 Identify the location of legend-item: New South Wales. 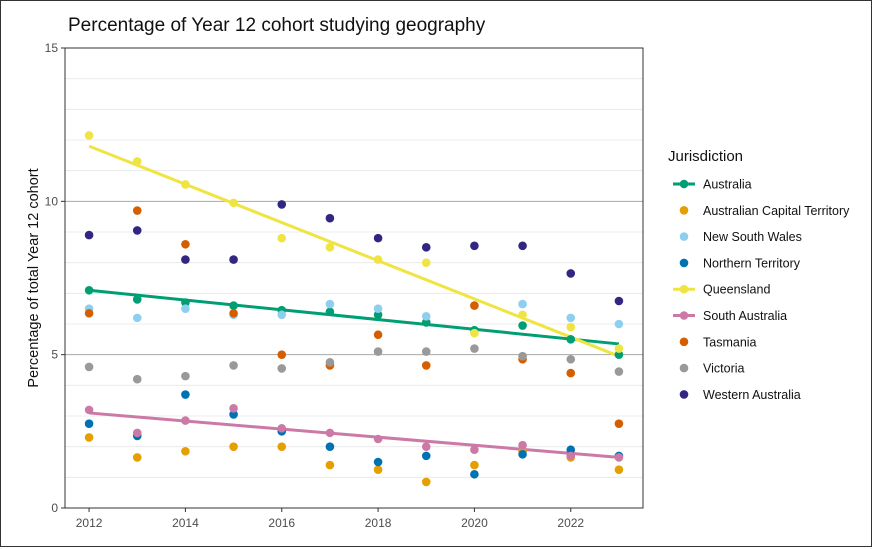
(740, 237).